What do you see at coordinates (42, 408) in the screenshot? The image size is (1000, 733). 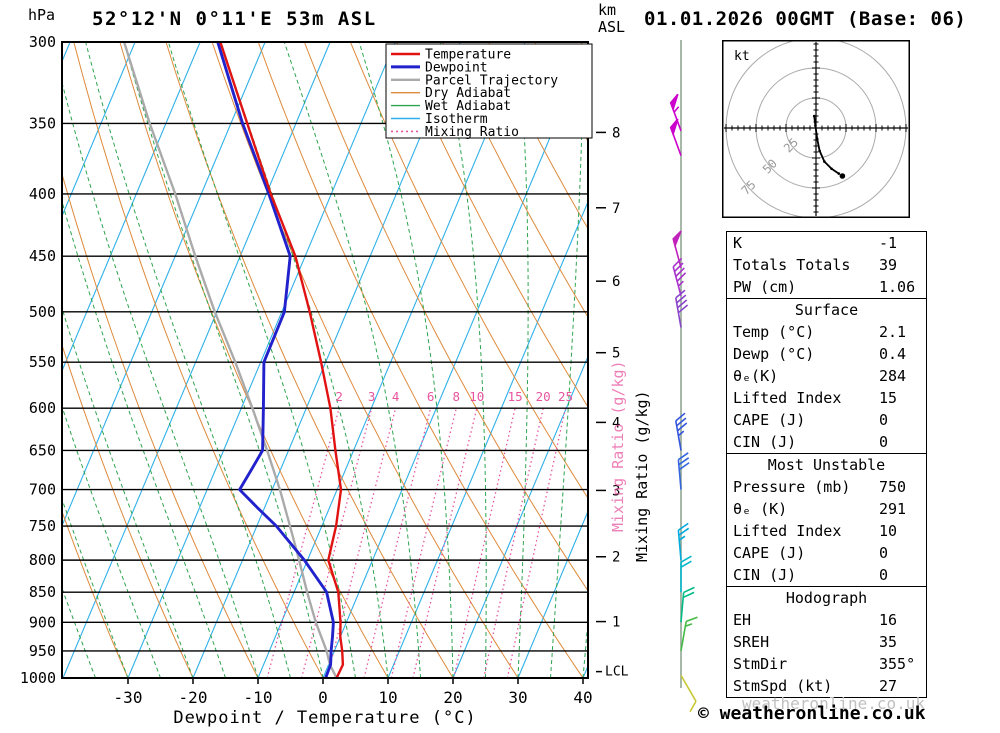 I see `pressure-tick-label: 600` at bounding box center [42, 408].